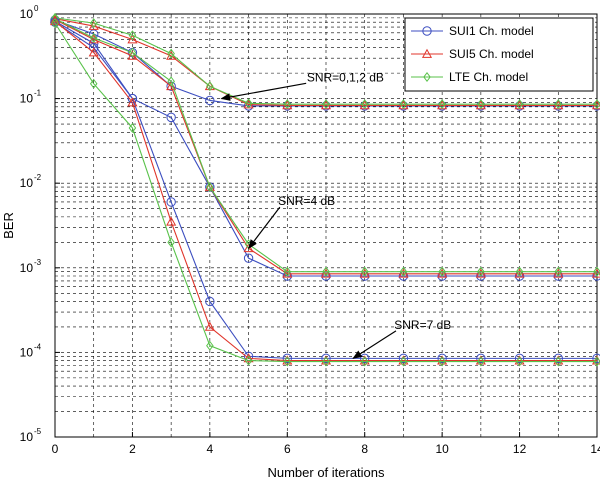 This screenshot has height=480, width=600. Describe the element at coordinates (38, 431) in the screenshot. I see `y-tick-exponent: -5` at that location.